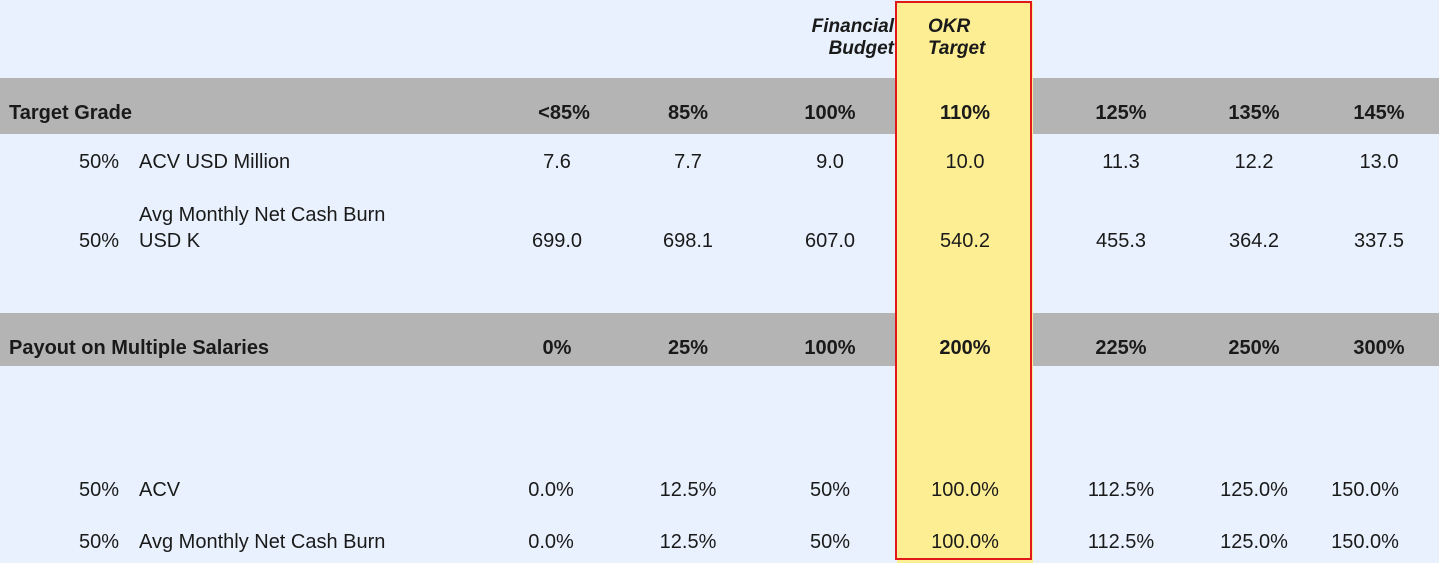 The image size is (1439, 563). What do you see at coordinates (557, 348) in the screenshot?
I see `payout-value: 0%` at bounding box center [557, 348].